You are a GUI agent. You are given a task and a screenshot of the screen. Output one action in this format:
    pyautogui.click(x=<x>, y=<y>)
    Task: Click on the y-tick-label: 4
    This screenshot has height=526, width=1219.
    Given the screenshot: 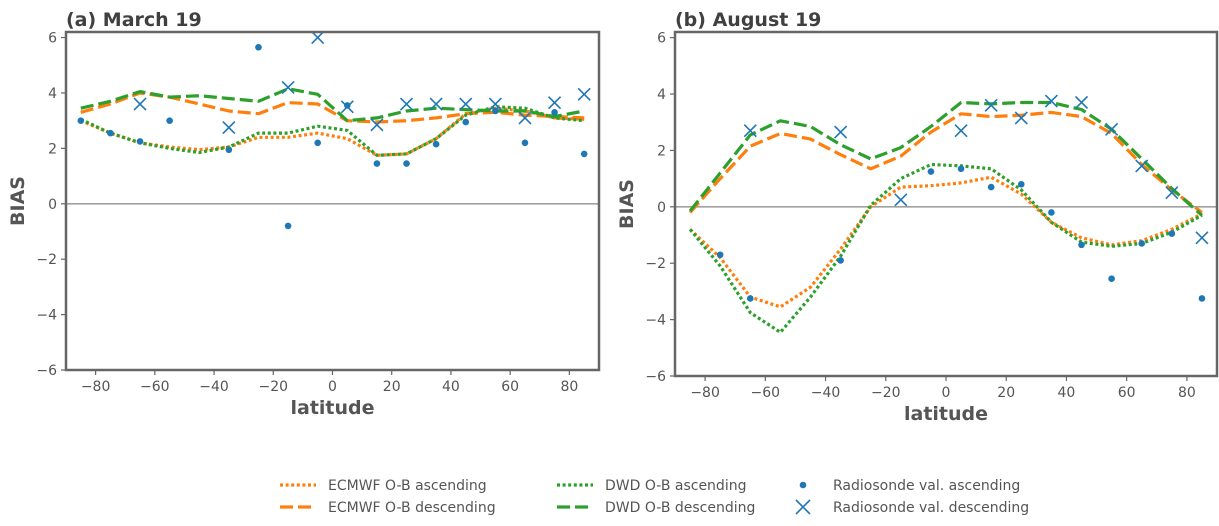 What is the action you would take?
    pyautogui.click(x=52, y=94)
    